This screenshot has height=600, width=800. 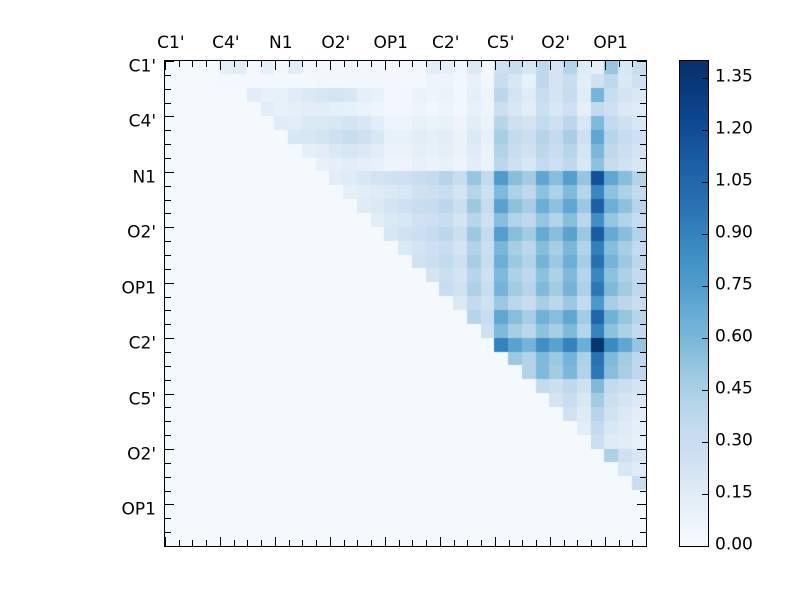 What do you see at coordinates (734, 544) in the screenshot?
I see `colorbar-tick-label: 0.00` at bounding box center [734, 544].